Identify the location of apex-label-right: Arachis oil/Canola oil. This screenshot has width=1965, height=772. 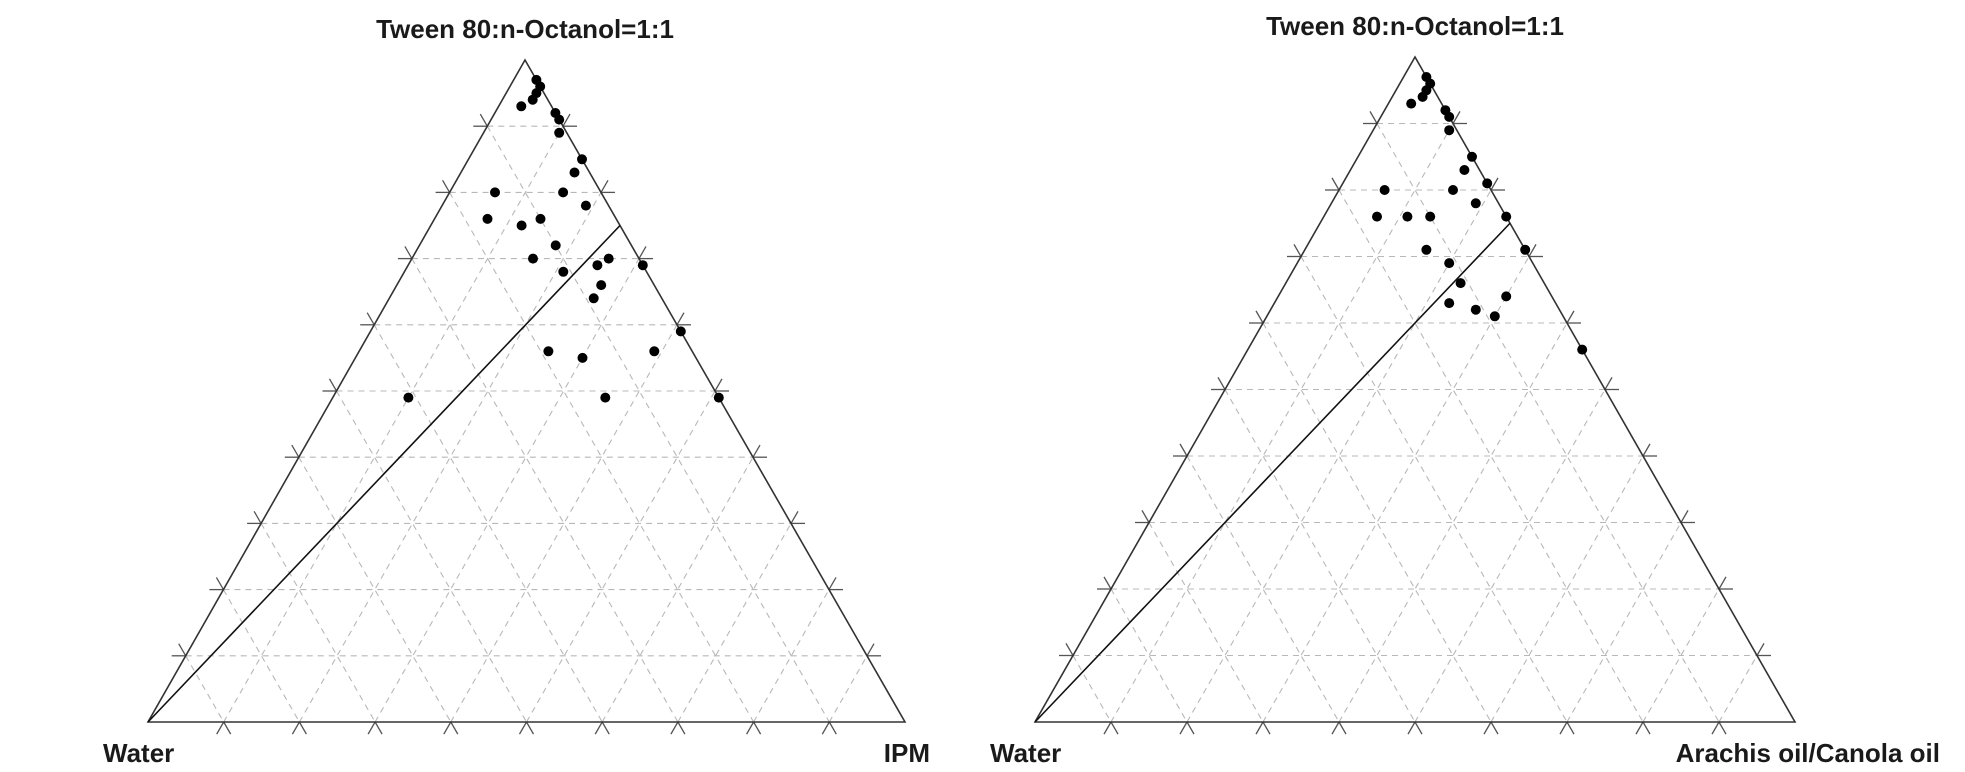
(1808, 753).